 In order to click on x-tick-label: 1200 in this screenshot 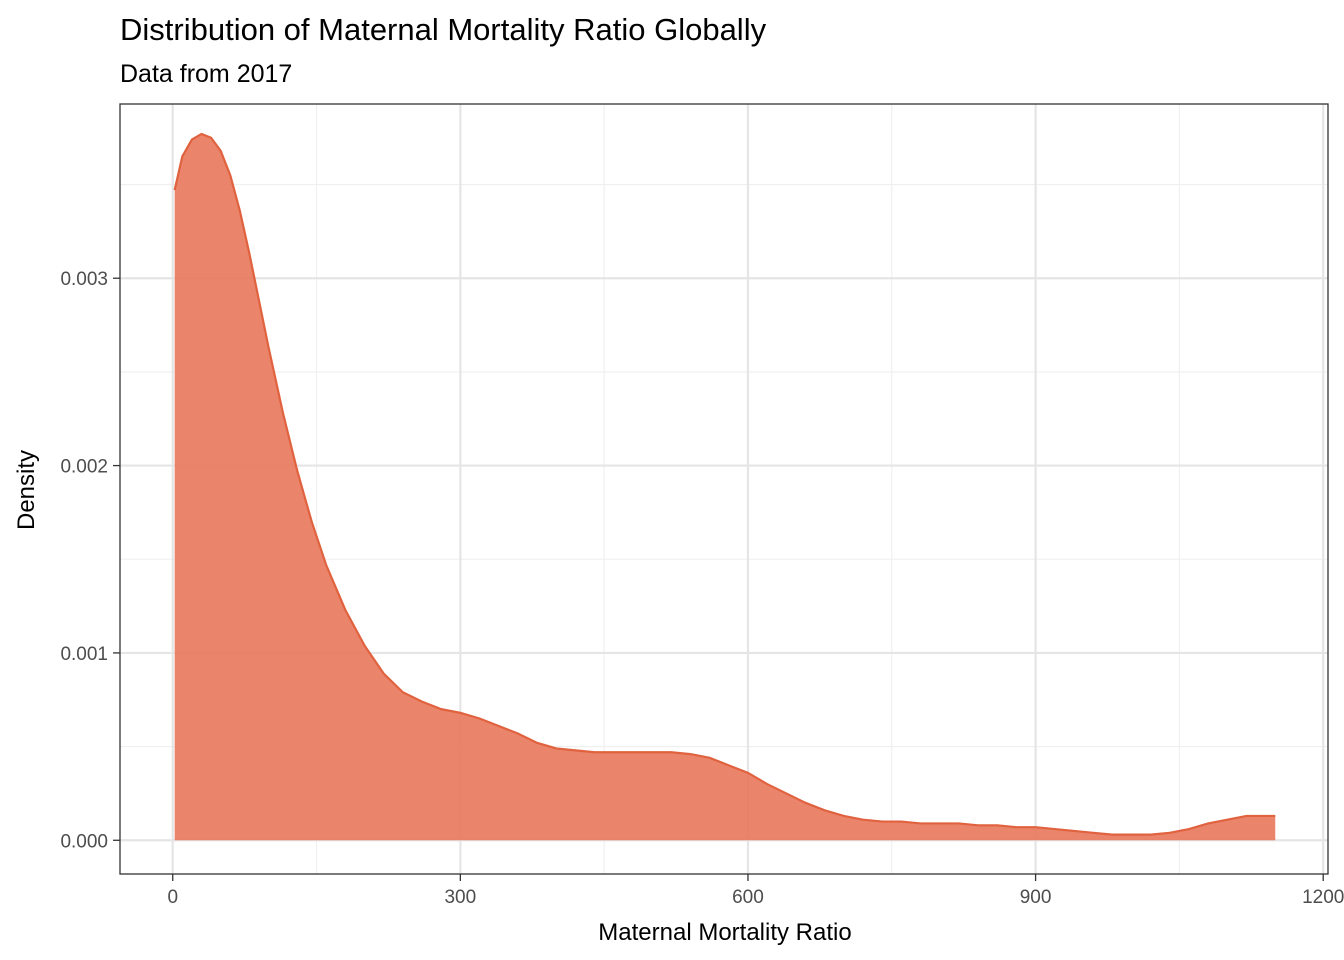, I will do `click(1323, 897)`.